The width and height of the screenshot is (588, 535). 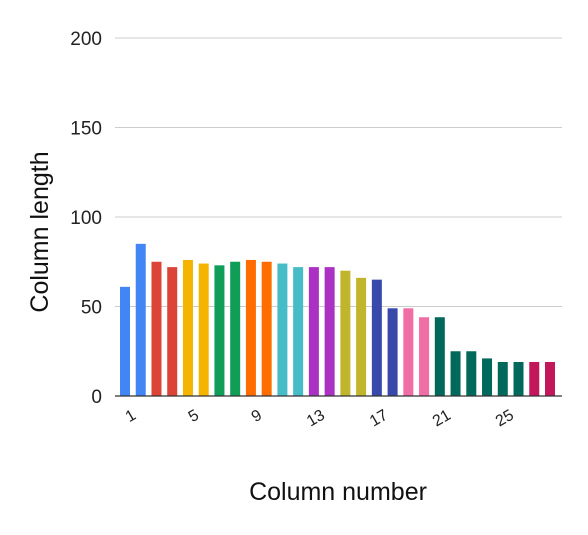 I want to click on y-tick-label: 0, so click(x=96, y=397).